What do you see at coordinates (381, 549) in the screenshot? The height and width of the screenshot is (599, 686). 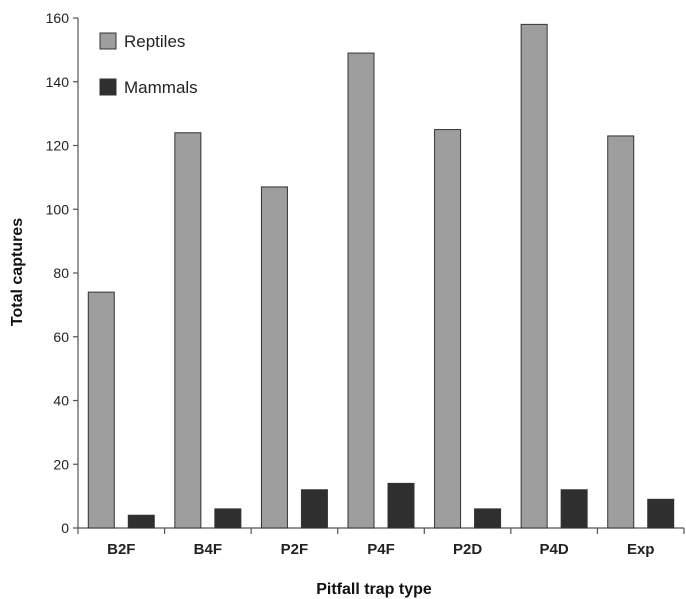 I see `x-tick-label: P4F` at bounding box center [381, 549].